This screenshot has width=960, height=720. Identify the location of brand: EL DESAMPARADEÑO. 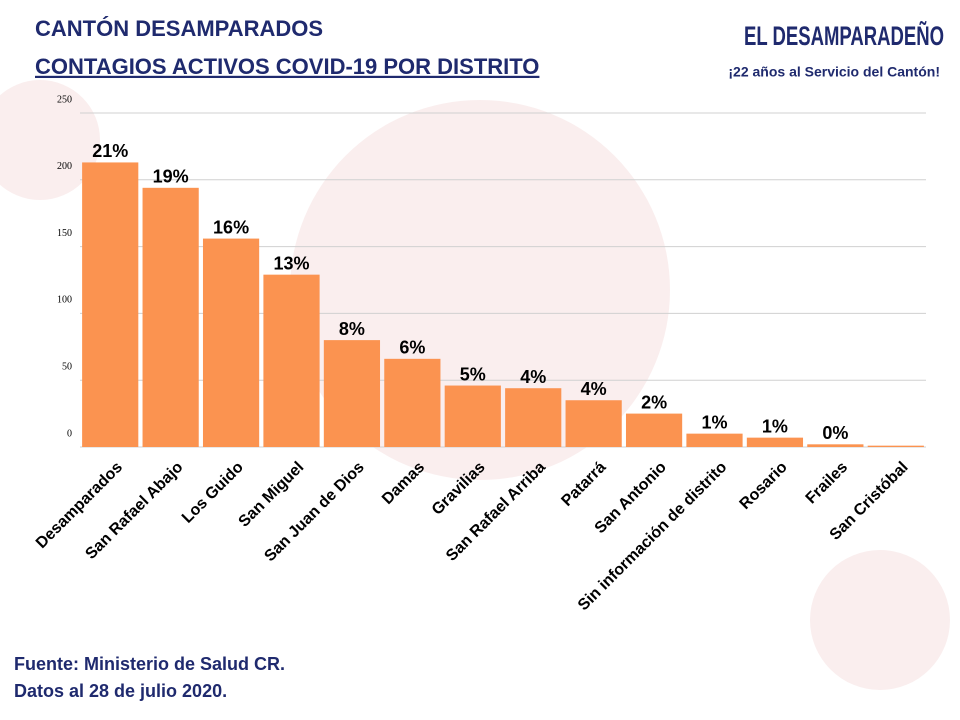
(844, 35).